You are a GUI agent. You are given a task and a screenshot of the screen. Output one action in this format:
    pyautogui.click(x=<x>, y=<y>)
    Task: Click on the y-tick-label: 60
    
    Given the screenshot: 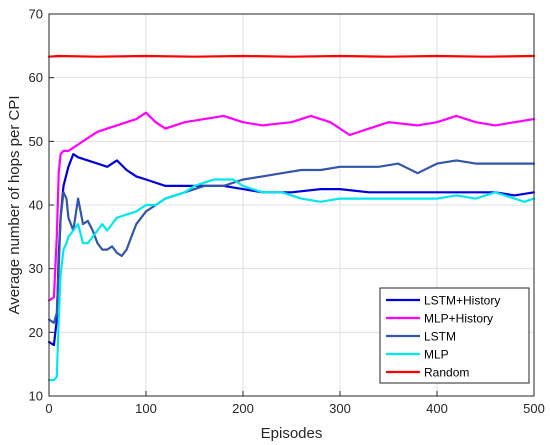 What is the action you would take?
    pyautogui.click(x=36, y=77)
    